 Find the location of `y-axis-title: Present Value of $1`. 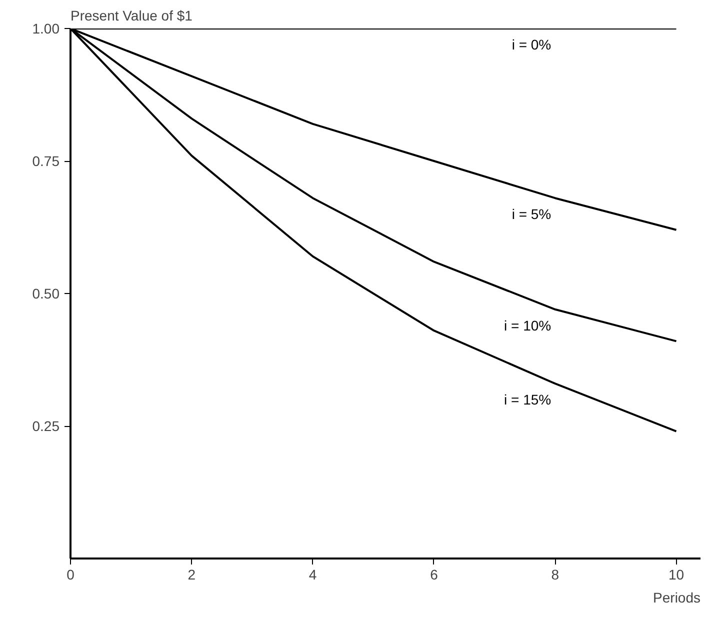

y-axis-title: Present Value of $1 is located at coordinates (131, 16).